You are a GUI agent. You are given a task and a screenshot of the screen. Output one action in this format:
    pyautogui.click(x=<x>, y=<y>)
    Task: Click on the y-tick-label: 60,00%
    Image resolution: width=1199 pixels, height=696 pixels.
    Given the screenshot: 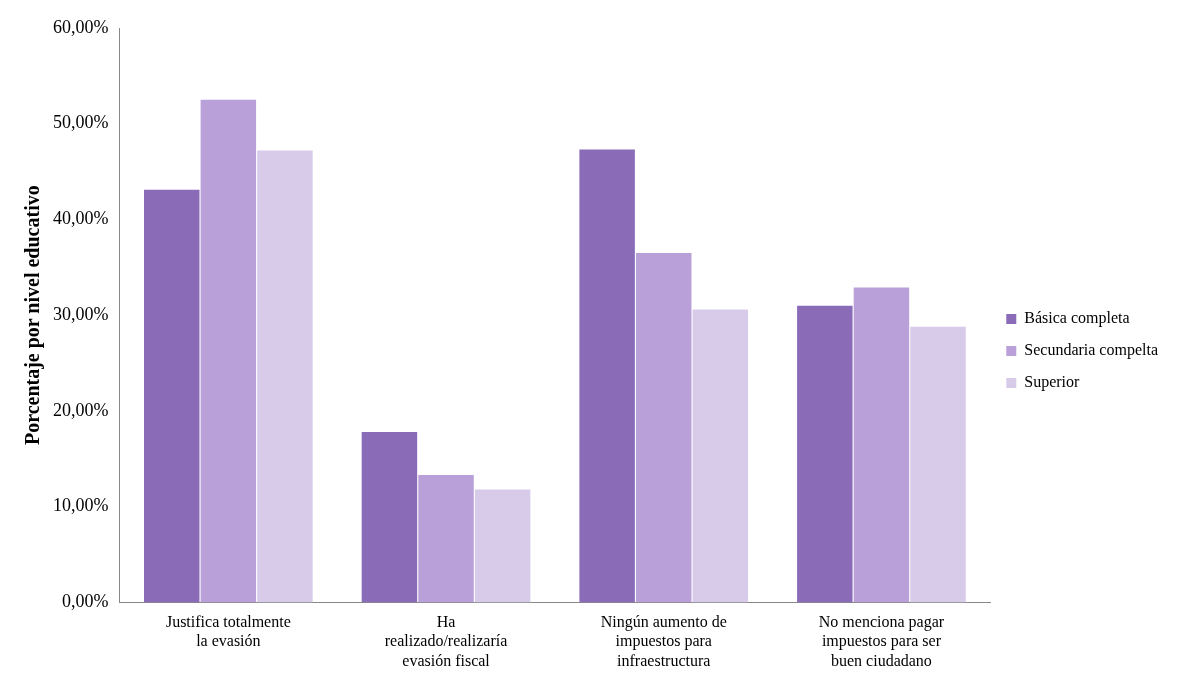 What is the action you would take?
    pyautogui.click(x=80, y=26)
    